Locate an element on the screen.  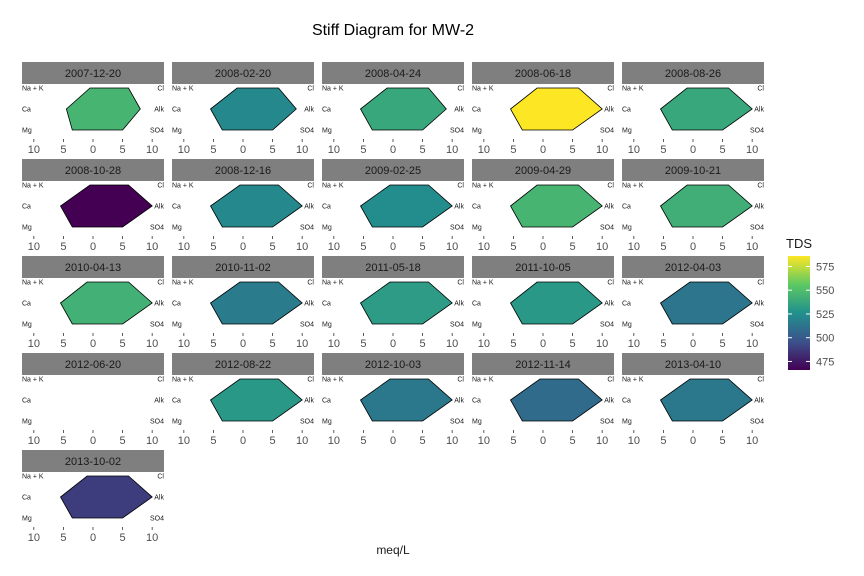
facet-panel: 2009-02-25 Na + K Ca Mg Cl Alk SO4 10 5 0 5 10 is located at coordinates (393, 206).